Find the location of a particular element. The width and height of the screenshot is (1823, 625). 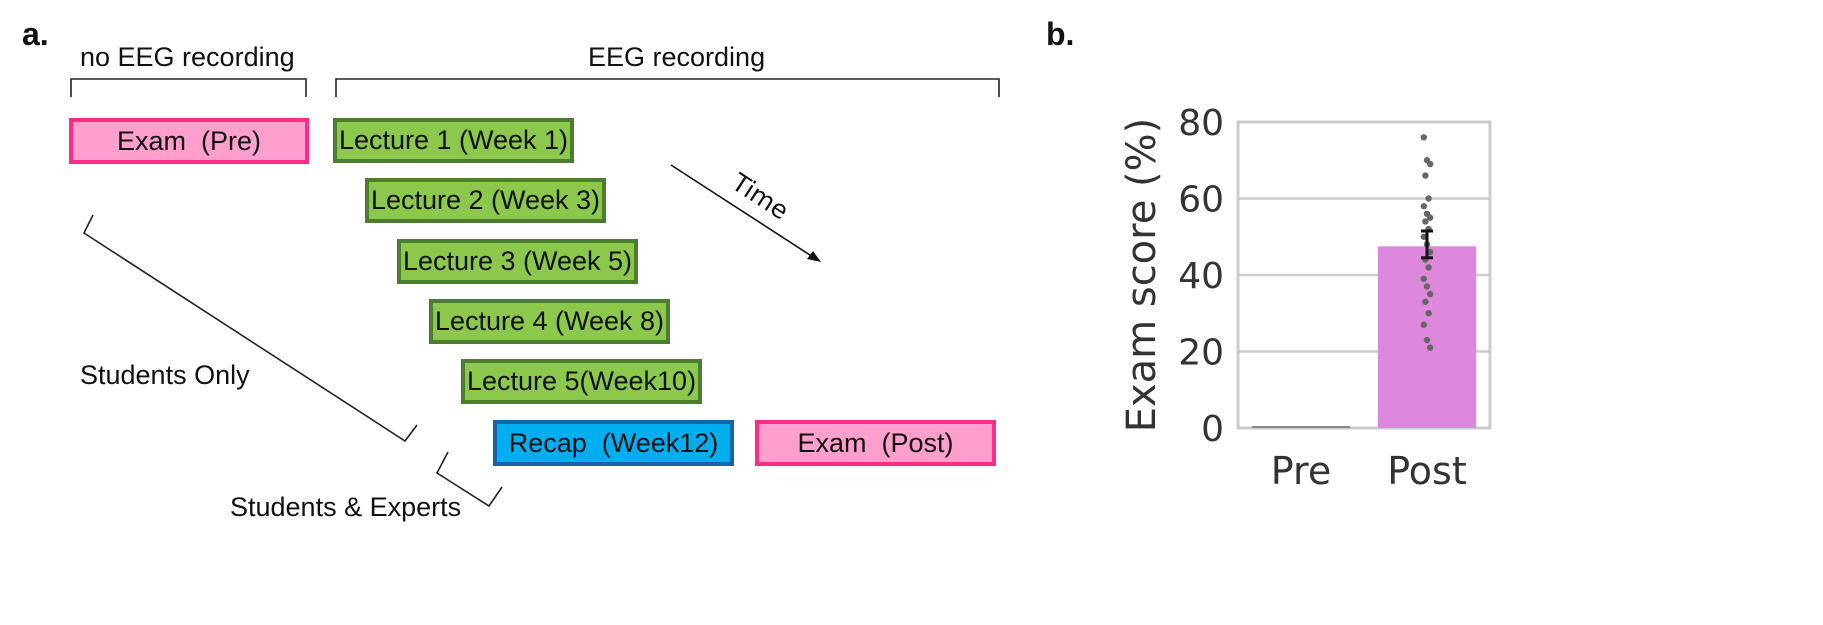

x-tick-label: Post is located at coordinates (1427, 471).